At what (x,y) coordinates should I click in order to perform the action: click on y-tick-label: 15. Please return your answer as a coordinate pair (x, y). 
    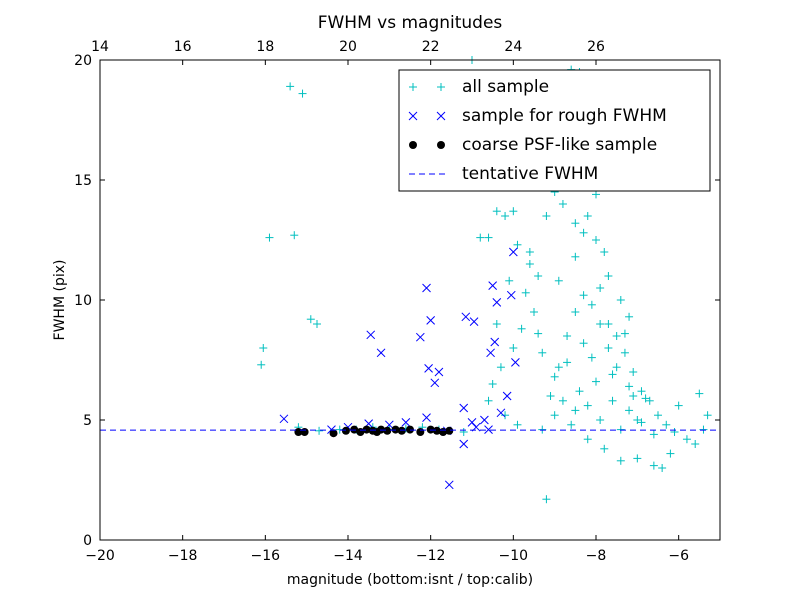
    Looking at the image, I should click on (83, 181).